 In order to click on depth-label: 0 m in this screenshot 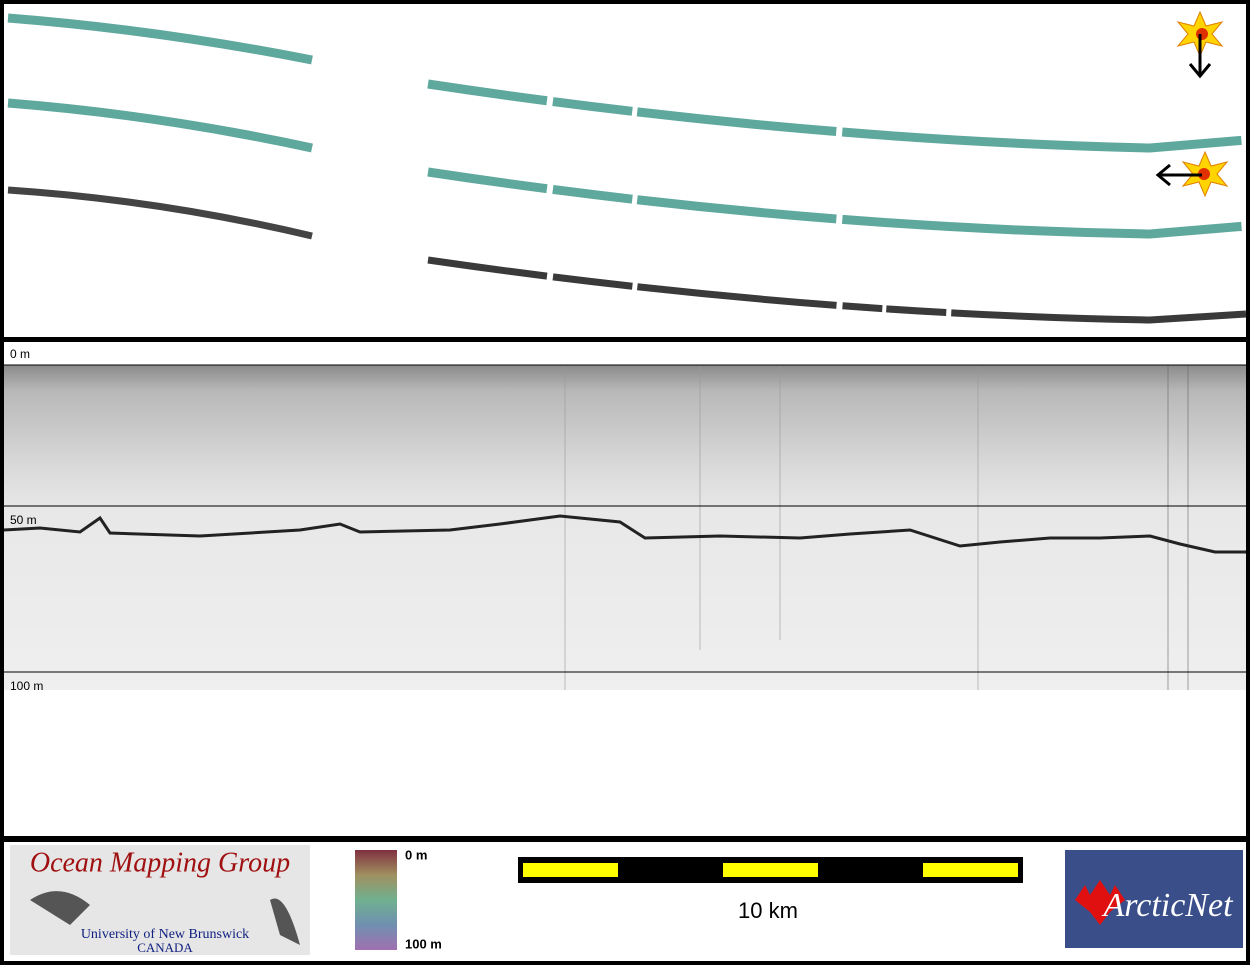, I will do `click(20, 354)`.